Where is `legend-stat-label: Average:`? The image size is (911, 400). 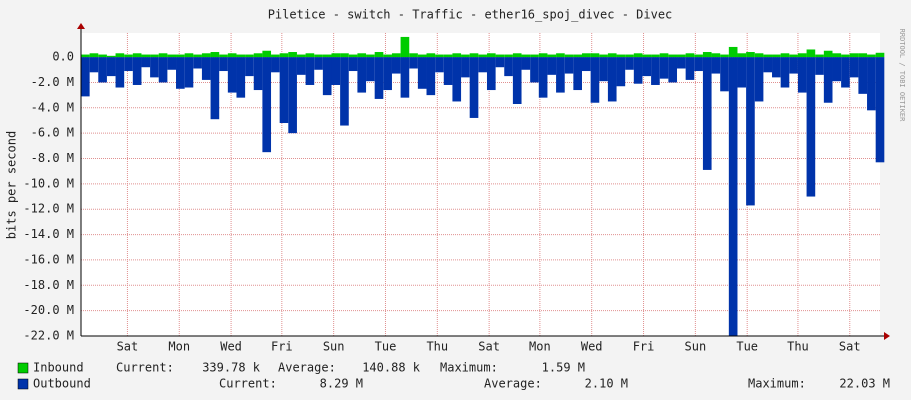 legend-stat-label: Average: is located at coordinates (513, 384).